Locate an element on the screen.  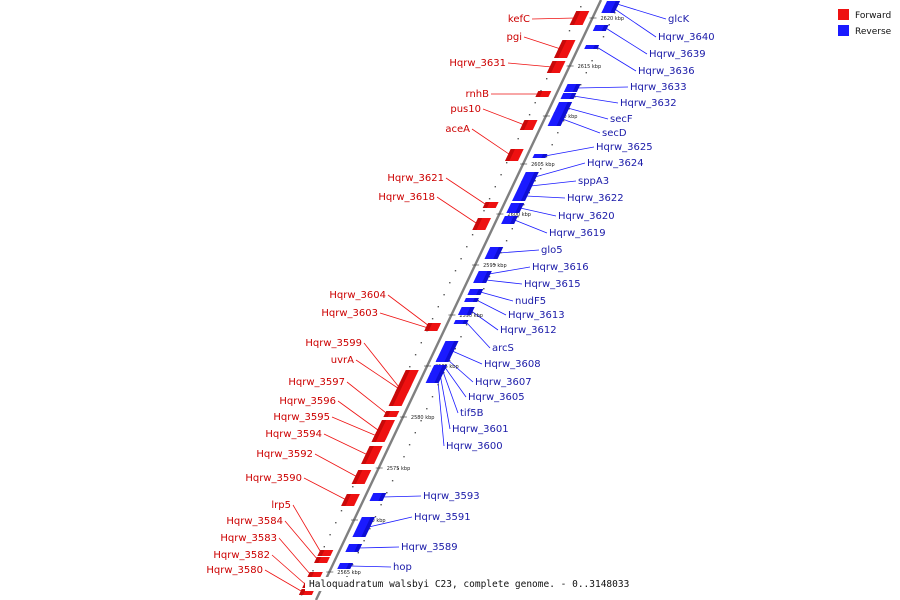
gene-label-hqrw-3639: Hqrw_3639 is located at coordinates (677, 54).